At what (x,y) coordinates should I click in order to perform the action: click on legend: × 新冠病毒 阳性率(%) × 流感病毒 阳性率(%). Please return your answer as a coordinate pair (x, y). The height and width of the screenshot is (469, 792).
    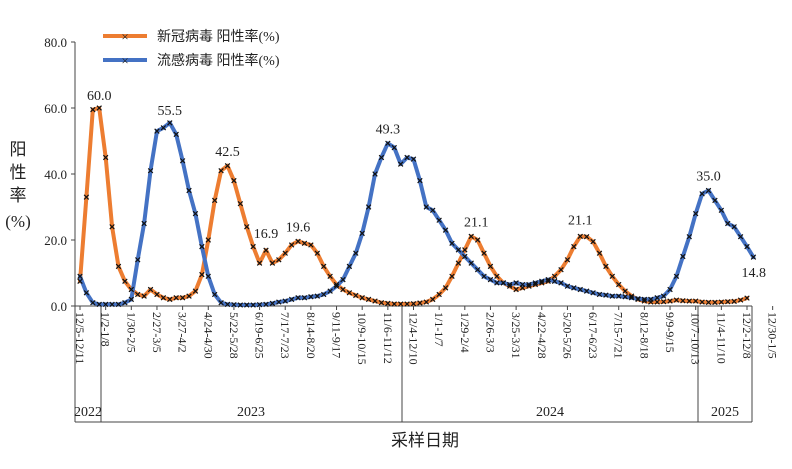
    Looking at the image, I should click on (191, 48).